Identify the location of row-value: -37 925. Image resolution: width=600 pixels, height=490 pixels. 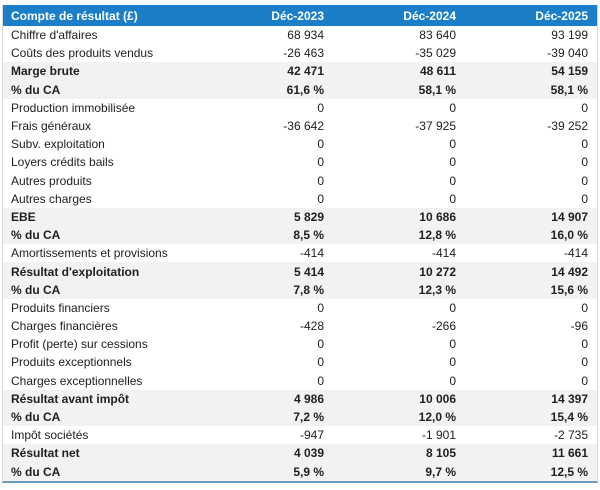
(435, 126).